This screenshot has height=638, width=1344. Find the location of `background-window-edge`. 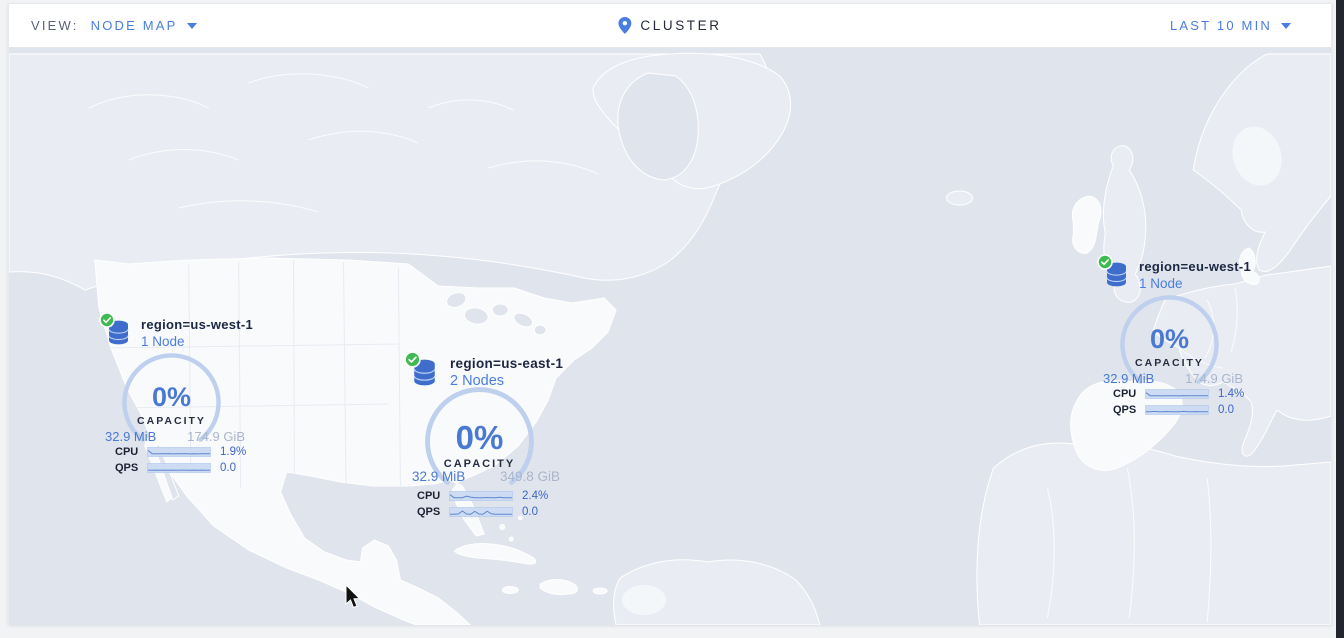

background-window-edge is located at coordinates (1340, 319).